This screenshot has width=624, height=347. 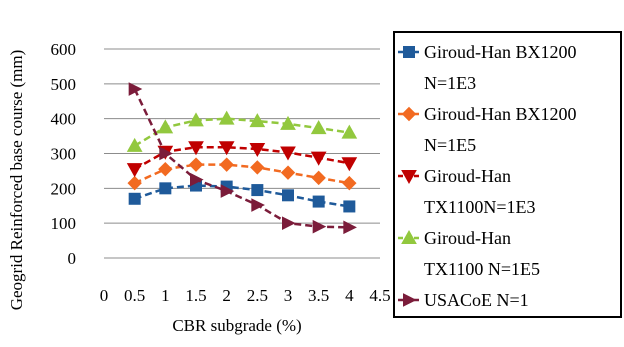 What do you see at coordinates (288, 295) in the screenshot?
I see `x-tick-label: 3` at bounding box center [288, 295].